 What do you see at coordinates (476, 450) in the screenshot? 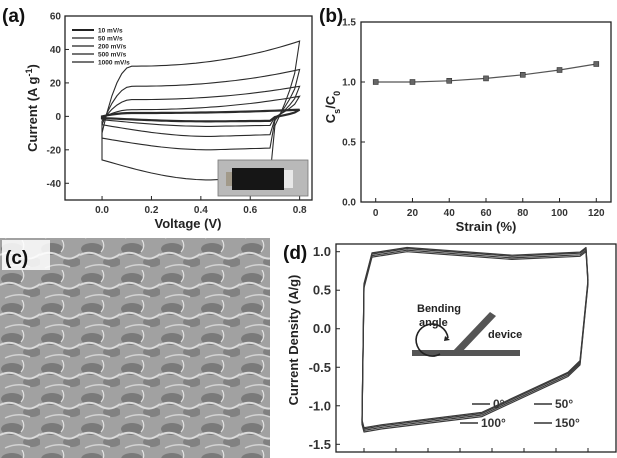
I see `panel-d-x-ticks` at bounding box center [476, 450].